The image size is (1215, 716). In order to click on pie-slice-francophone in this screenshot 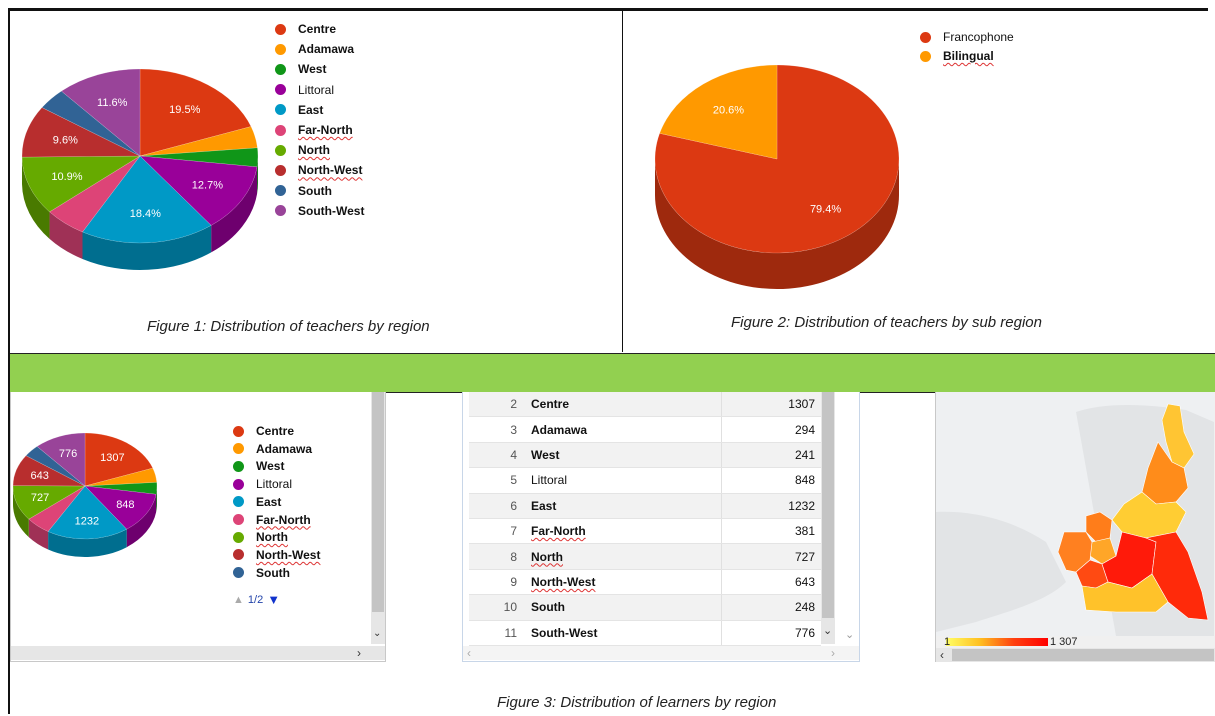, I will do `click(777, 159)`.